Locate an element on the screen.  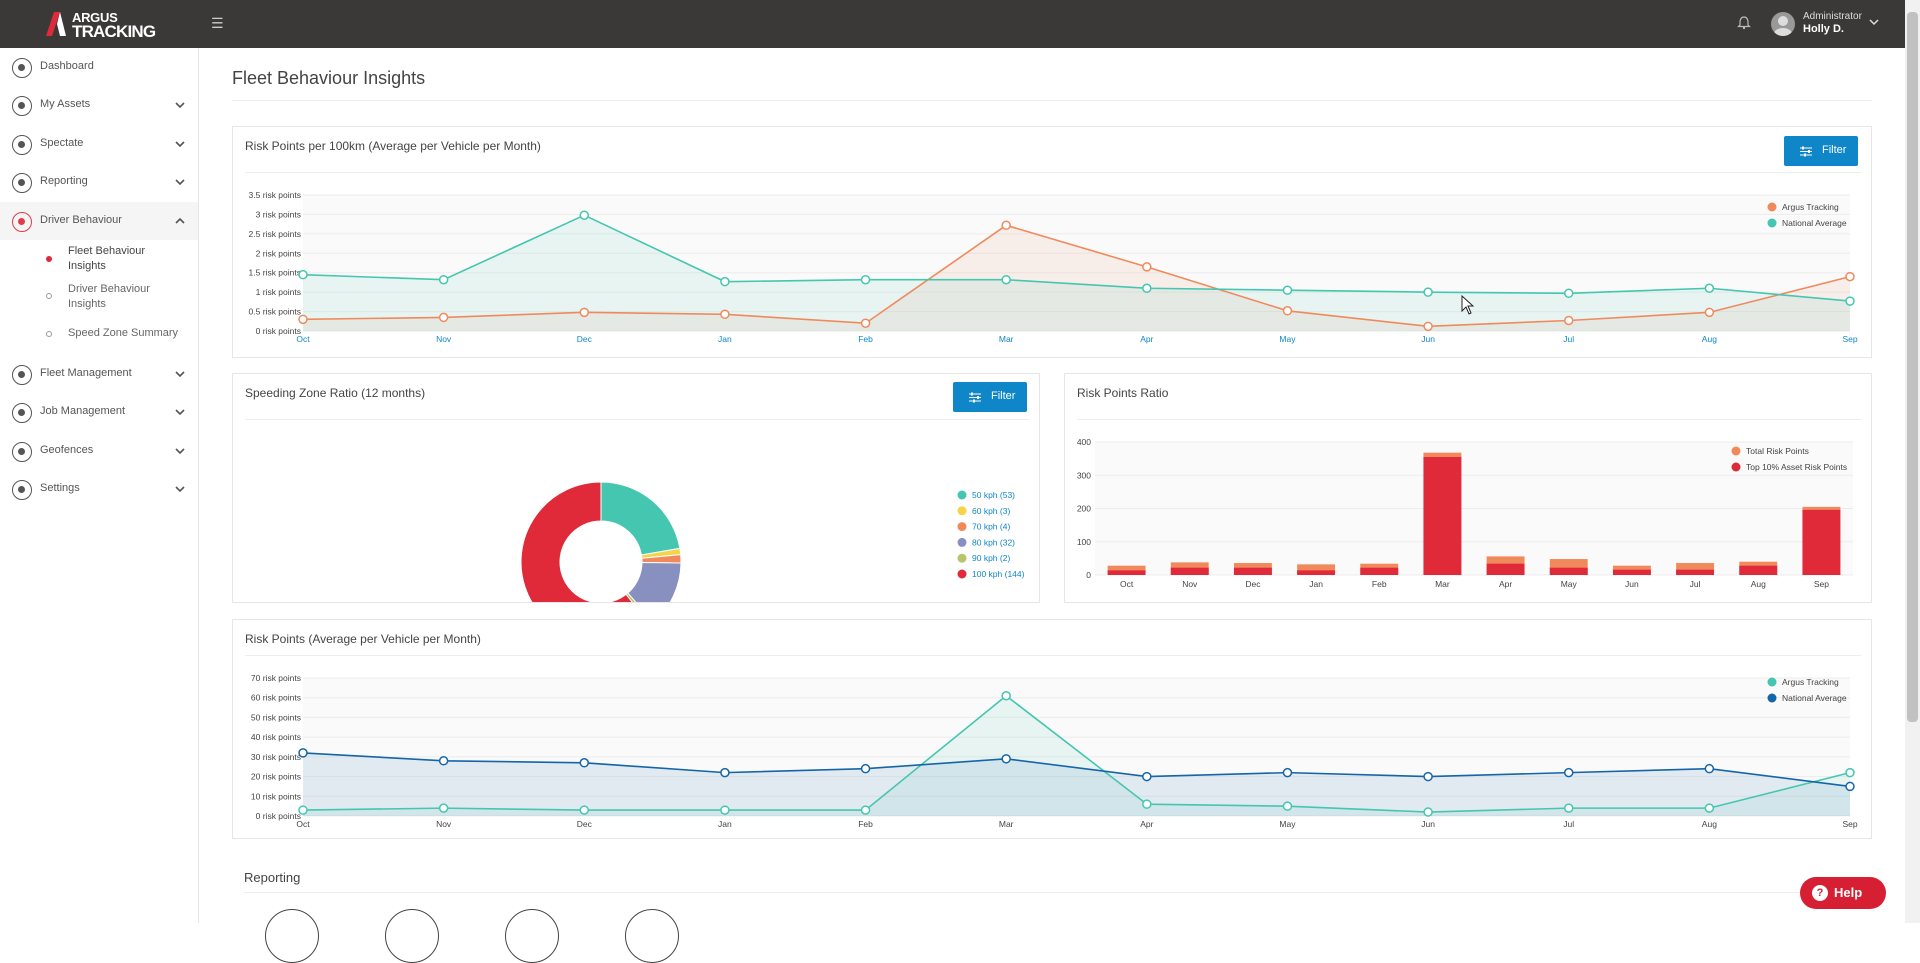
sidebar-item-job-management: Job Management is located at coordinates (99, 412).